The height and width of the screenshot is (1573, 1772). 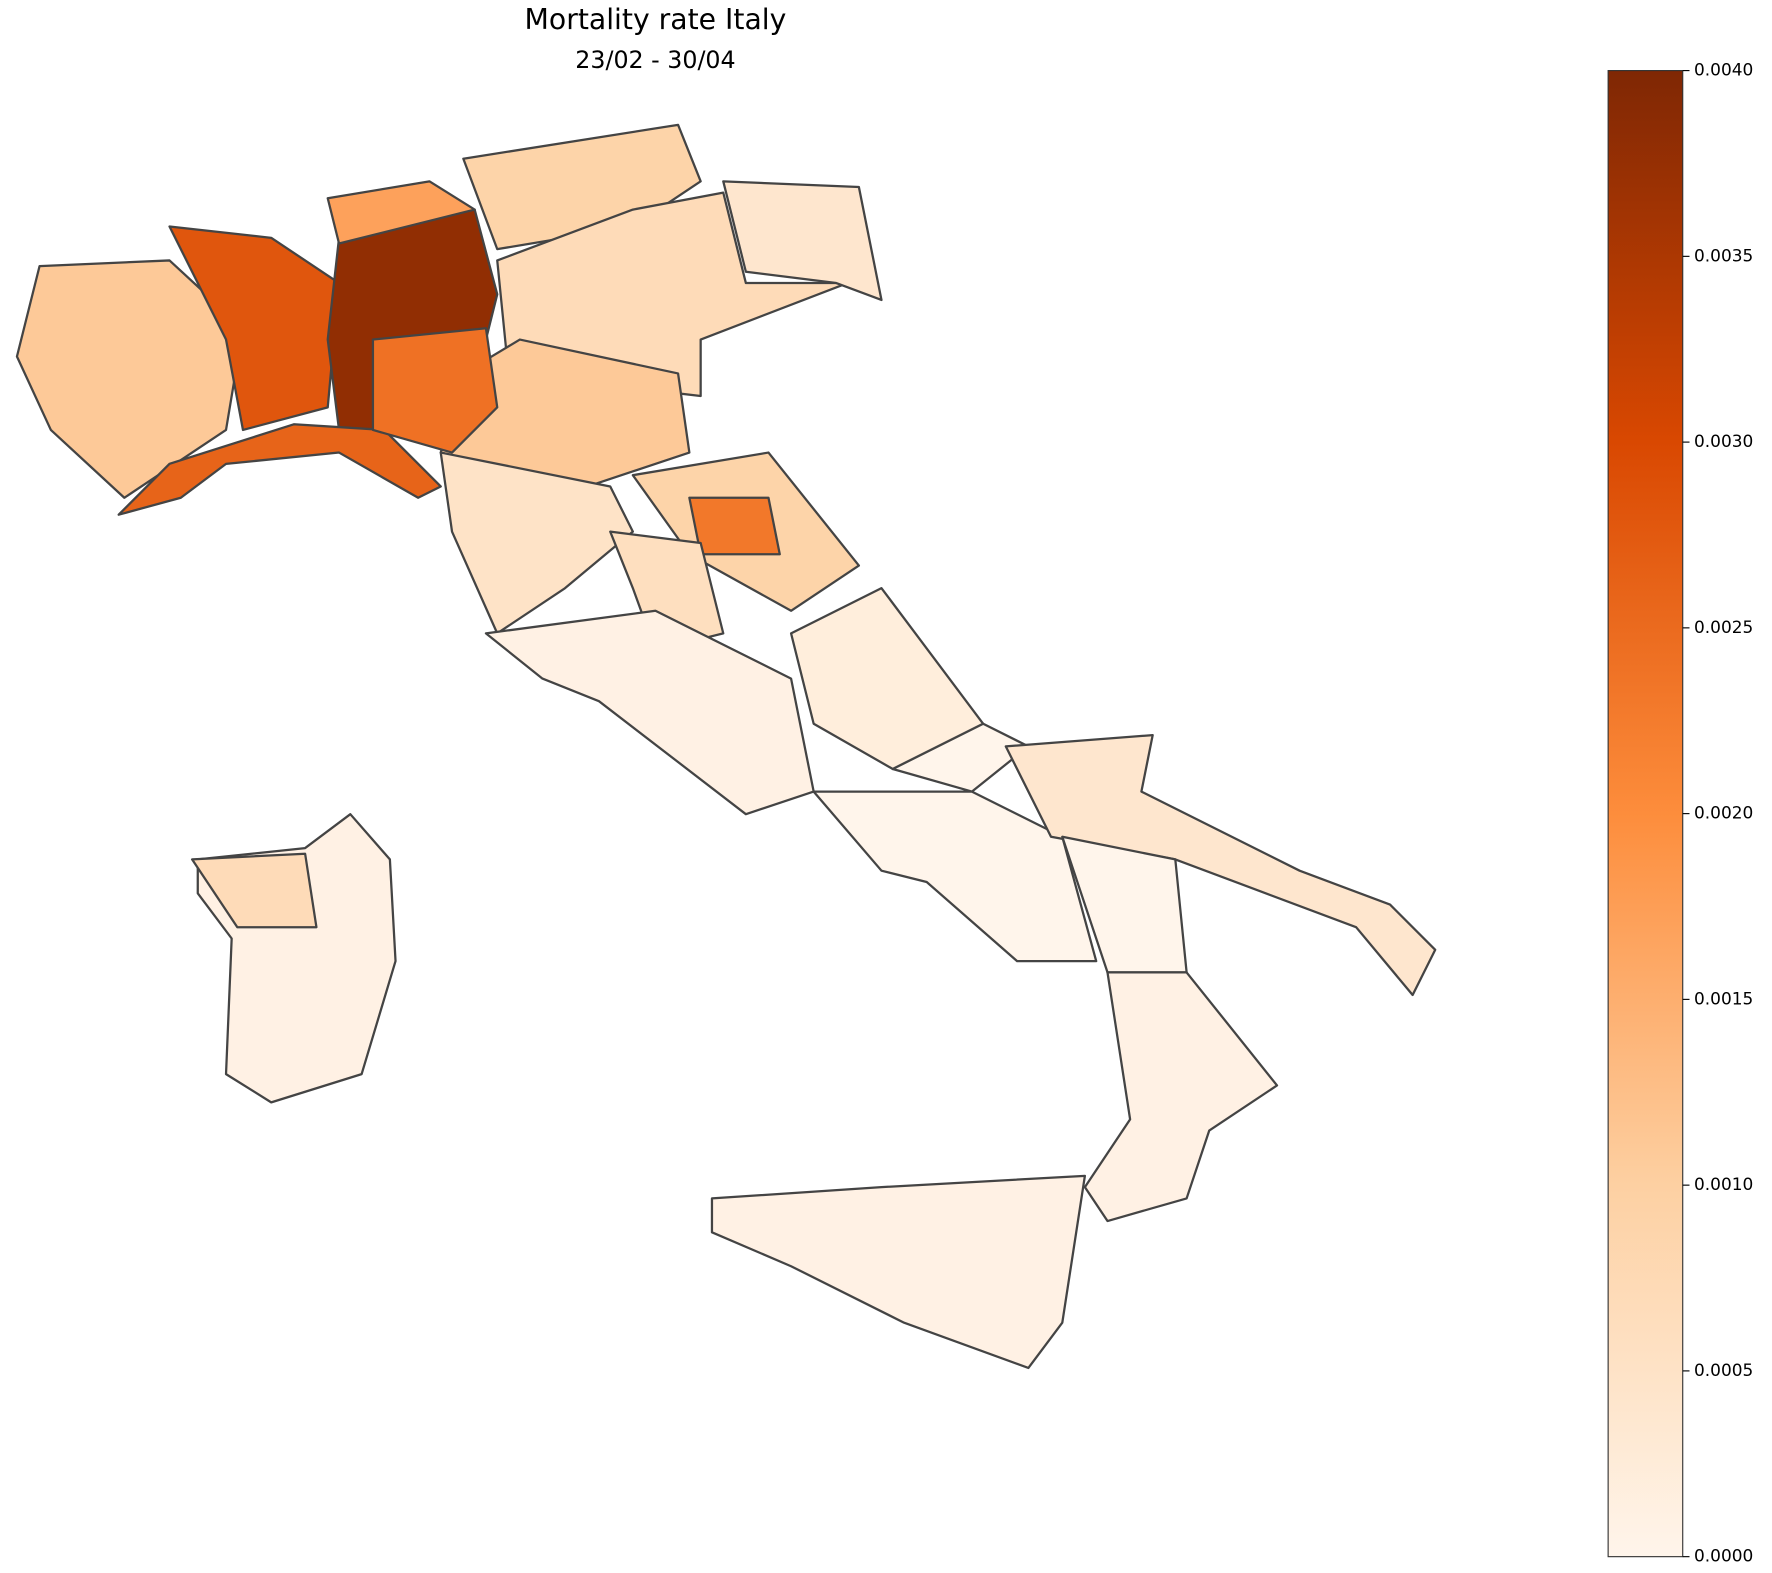 What do you see at coordinates (1723, 1370) in the screenshot?
I see `colorbar-tick-label: 0.0005` at bounding box center [1723, 1370].